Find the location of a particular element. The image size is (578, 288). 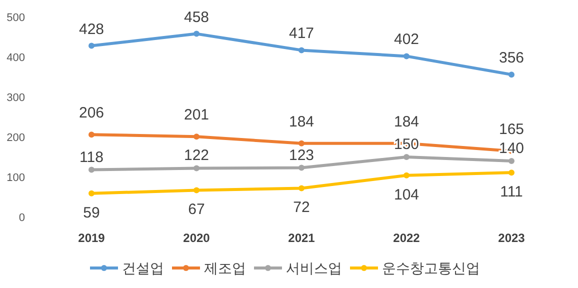

legend-label: 제조업 is located at coordinates (225, 268).